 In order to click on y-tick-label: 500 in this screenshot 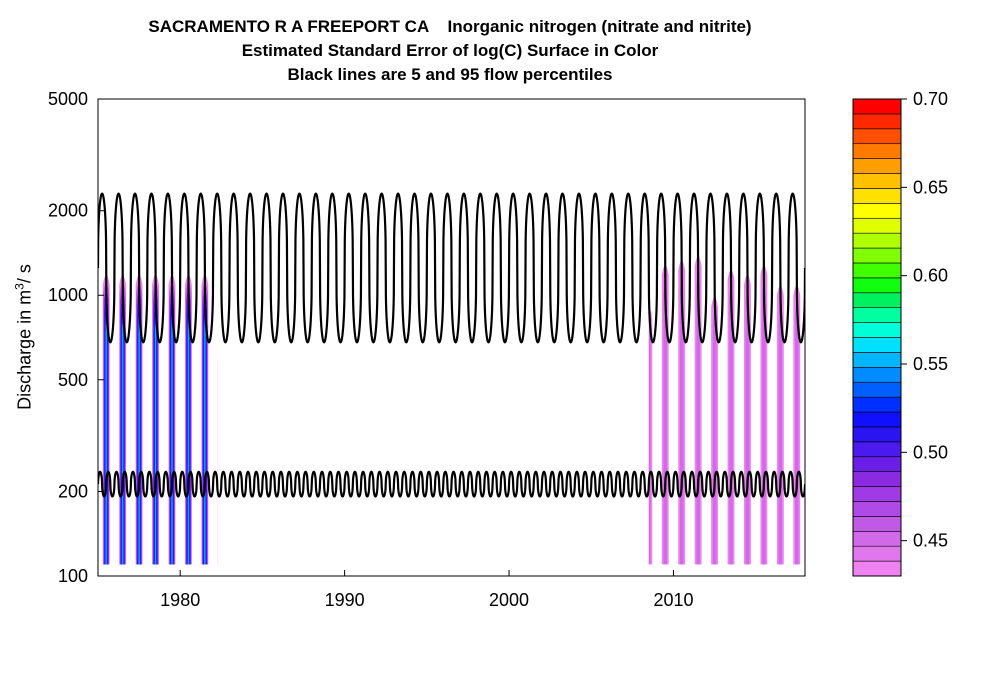, I will do `click(73, 380)`.